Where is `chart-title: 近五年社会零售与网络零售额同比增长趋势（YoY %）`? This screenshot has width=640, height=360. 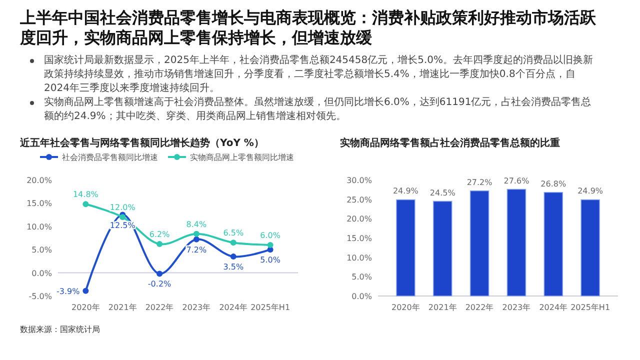 chart-title: 近五年社会零售与网络零售额同比增长趋势（YoY %） is located at coordinates (141, 143).